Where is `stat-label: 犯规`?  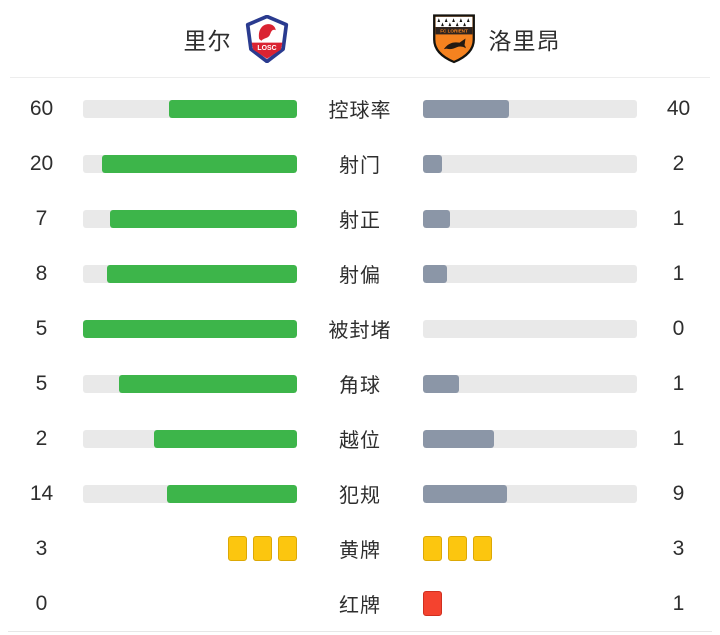 stat-label: 犯规 is located at coordinates (360, 496).